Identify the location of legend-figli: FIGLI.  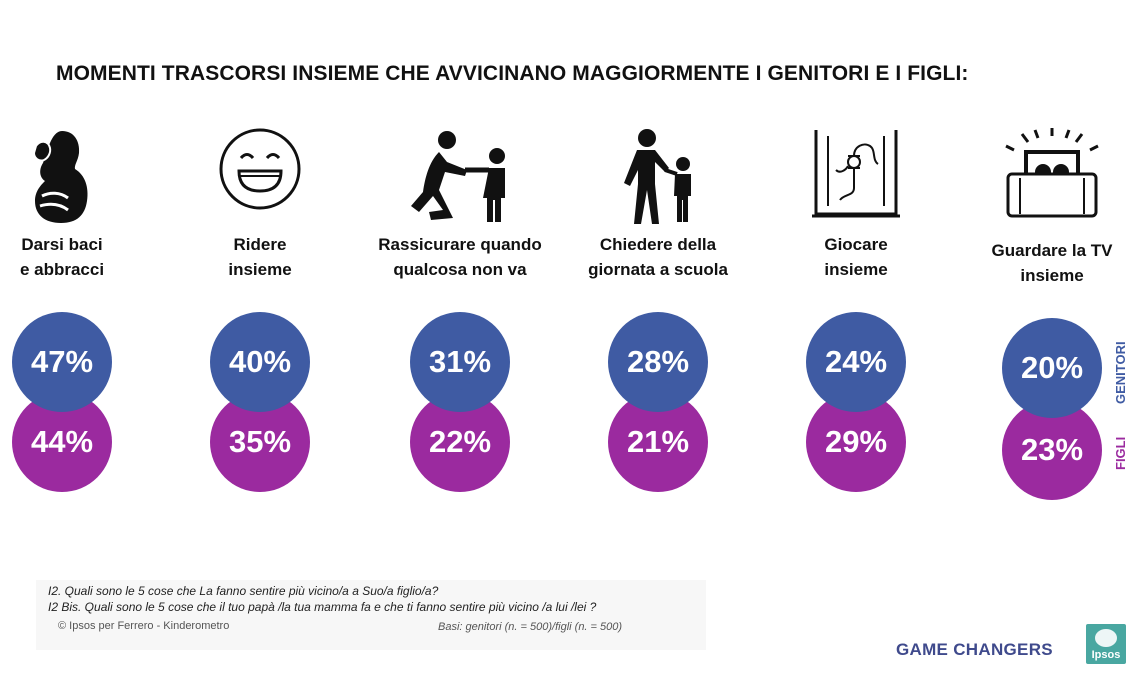
(1120, 453).